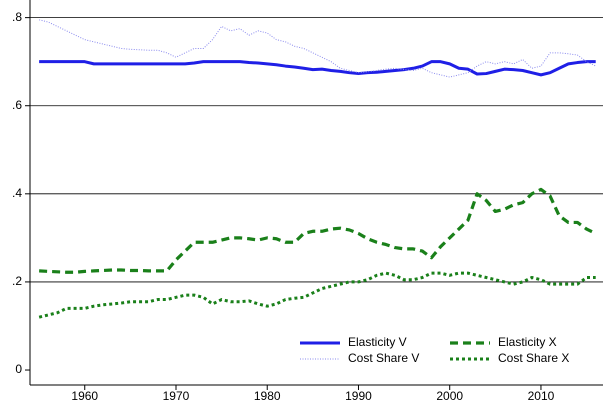 Image resolution: width=604 pixels, height=402 pixels. What do you see at coordinates (449, 395) in the screenshot?
I see `x-tick-label: 2000` at bounding box center [449, 395].